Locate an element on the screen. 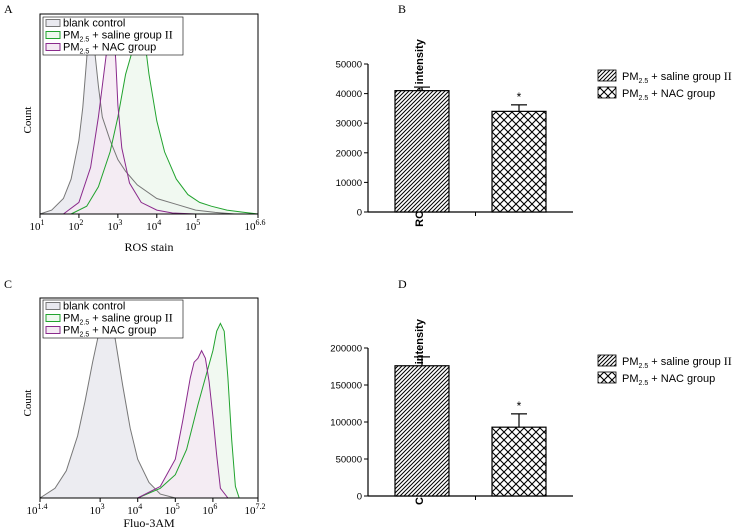  legend-a-swatch-saline is located at coordinates (53, 35).